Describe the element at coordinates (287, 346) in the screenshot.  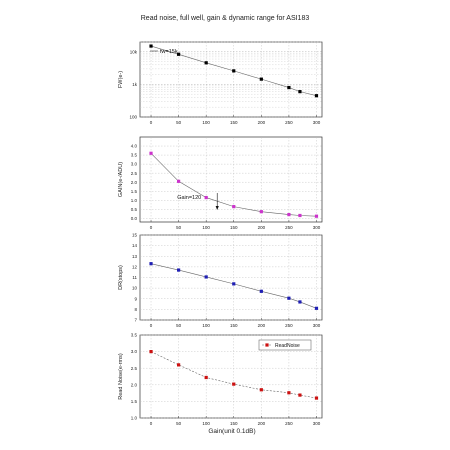
I see `legend-label: ReadNoise` at that location.